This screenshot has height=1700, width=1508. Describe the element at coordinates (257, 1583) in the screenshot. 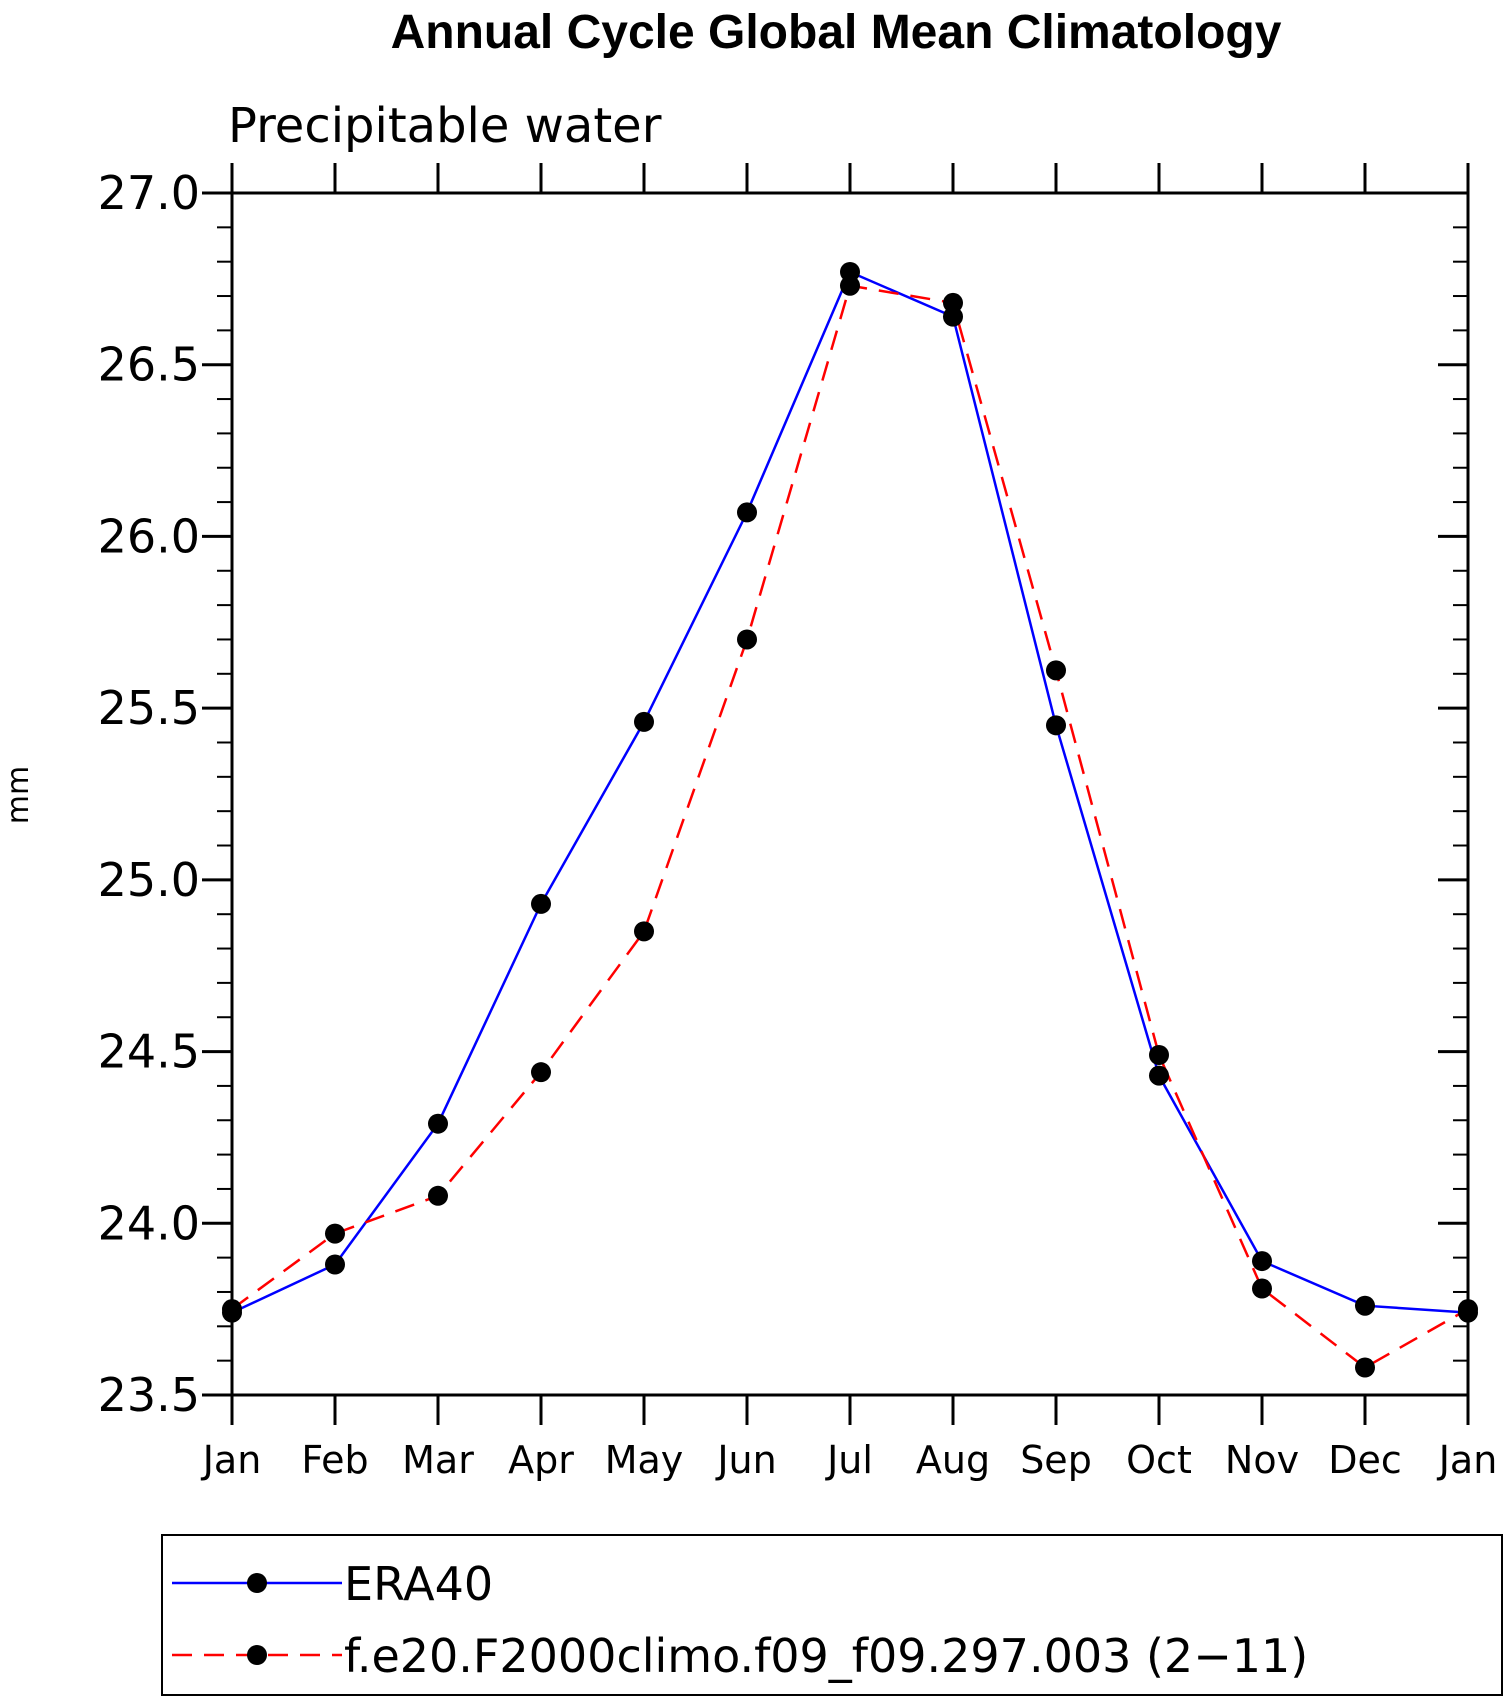

I see `legend-marker-era40` at that location.